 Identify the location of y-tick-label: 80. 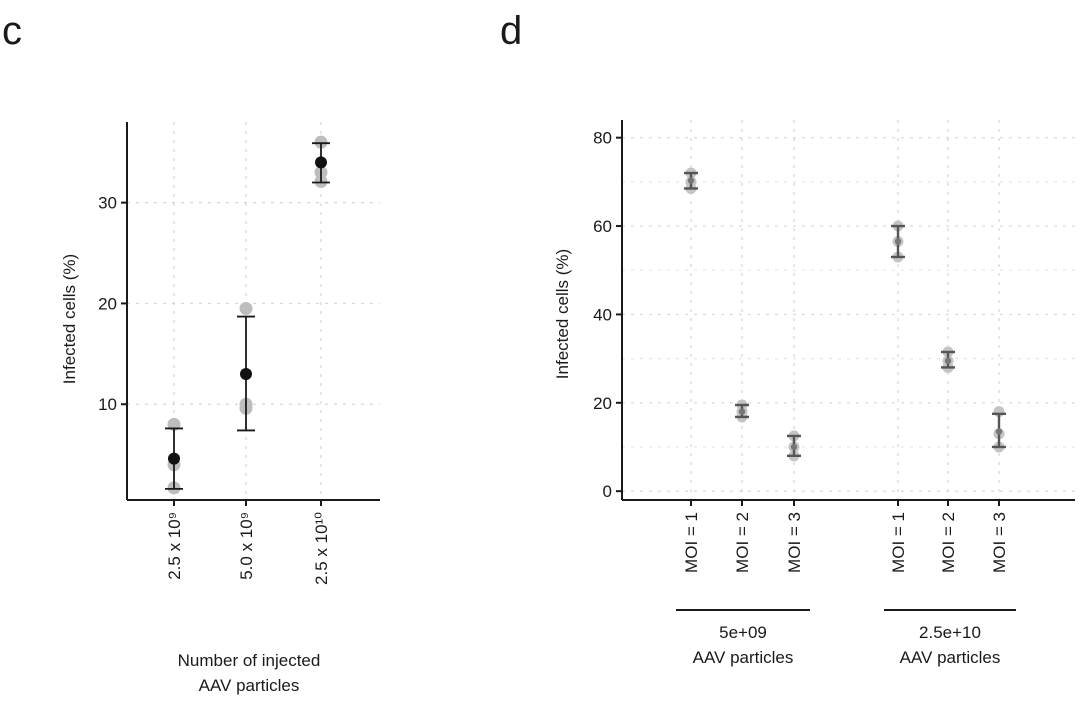
(602, 138).